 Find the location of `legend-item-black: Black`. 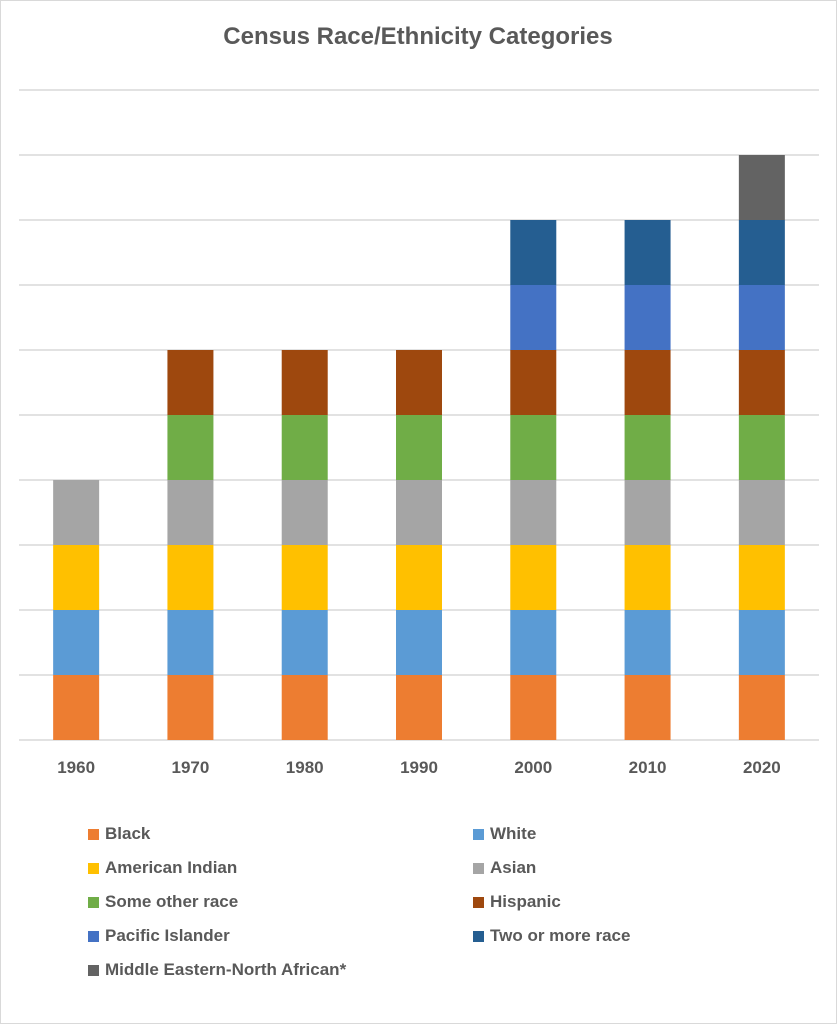

legend-item-black: Black is located at coordinates (119, 834).